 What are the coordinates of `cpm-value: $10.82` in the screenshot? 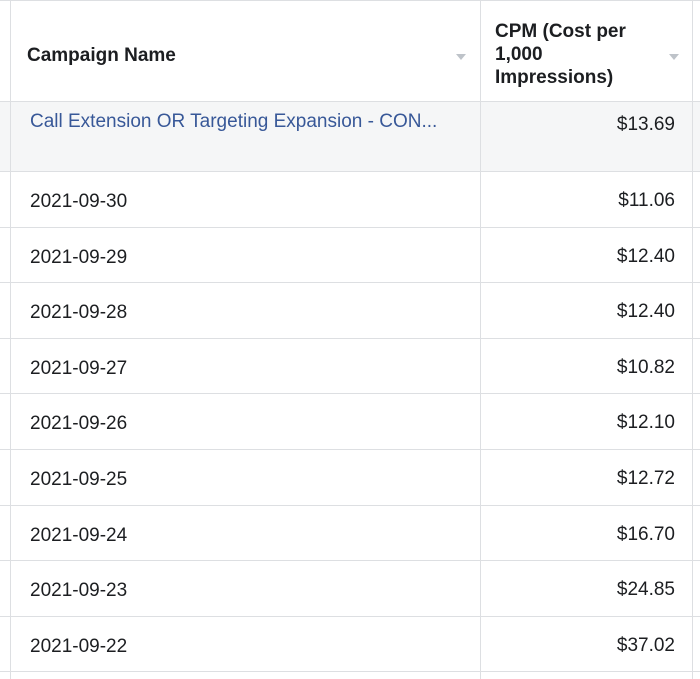 It's located at (645, 367).